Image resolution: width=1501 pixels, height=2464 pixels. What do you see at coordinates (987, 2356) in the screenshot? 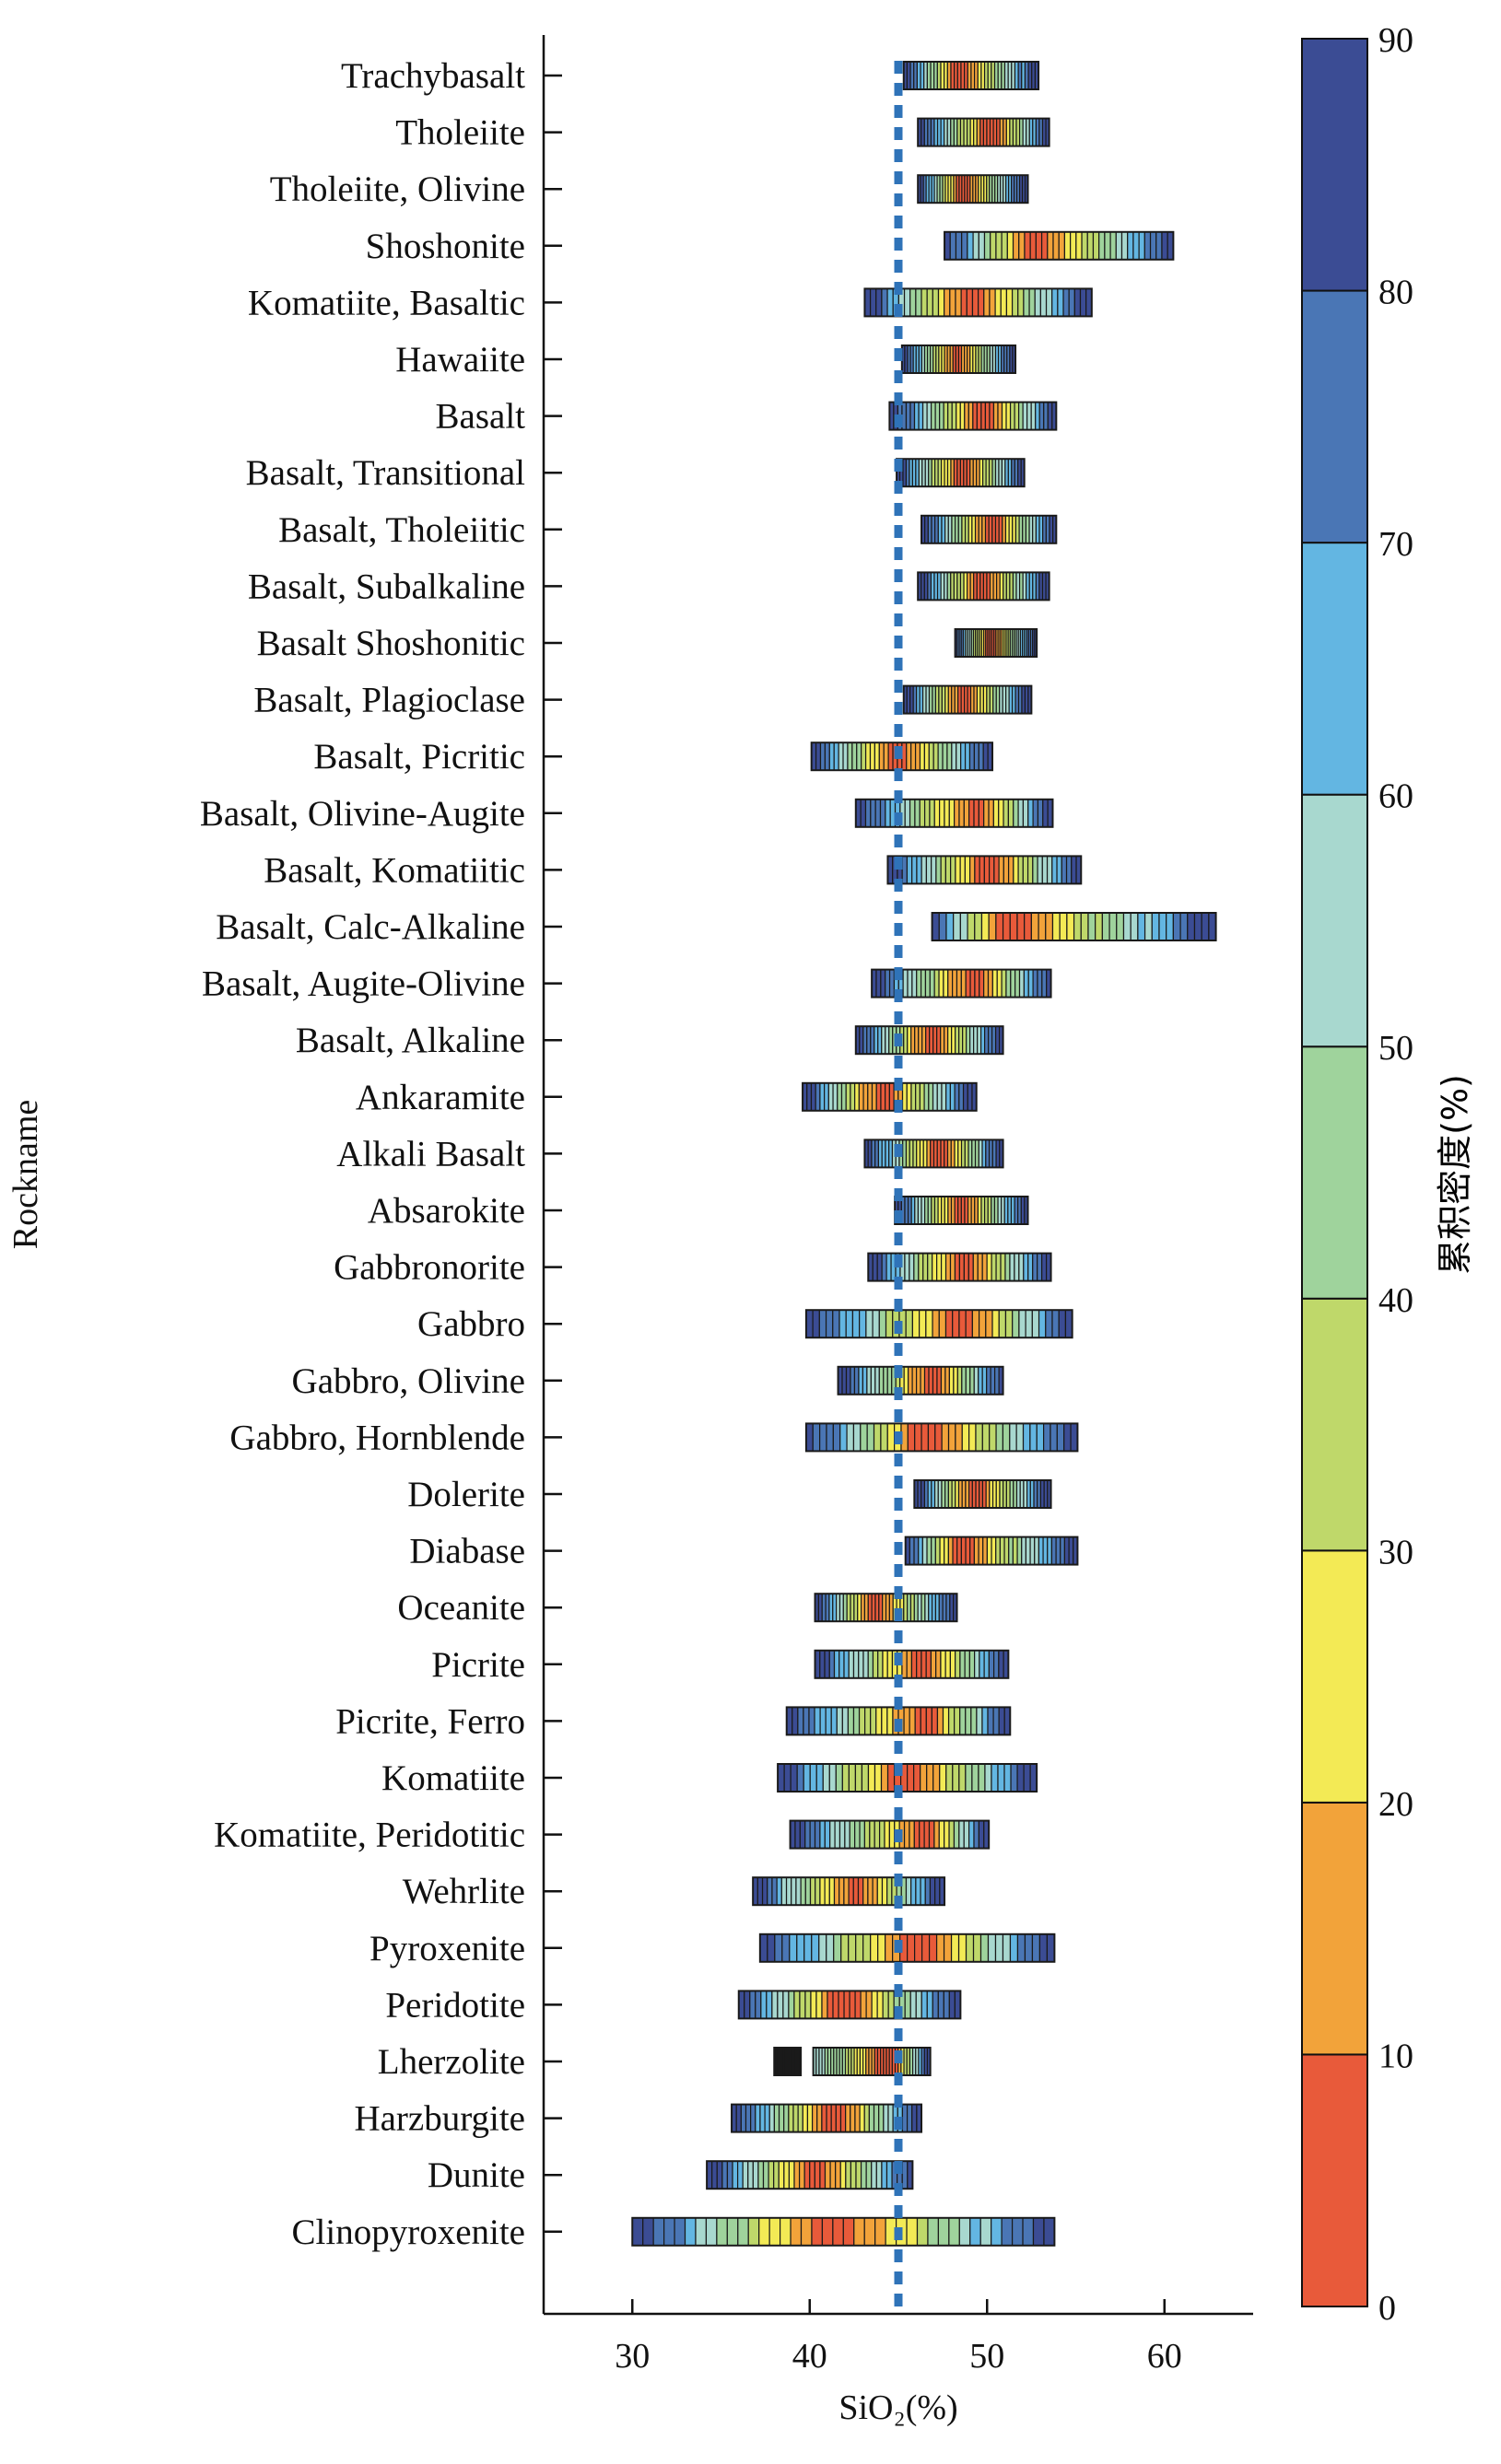
I see `x-tick-label: 50` at bounding box center [987, 2356].